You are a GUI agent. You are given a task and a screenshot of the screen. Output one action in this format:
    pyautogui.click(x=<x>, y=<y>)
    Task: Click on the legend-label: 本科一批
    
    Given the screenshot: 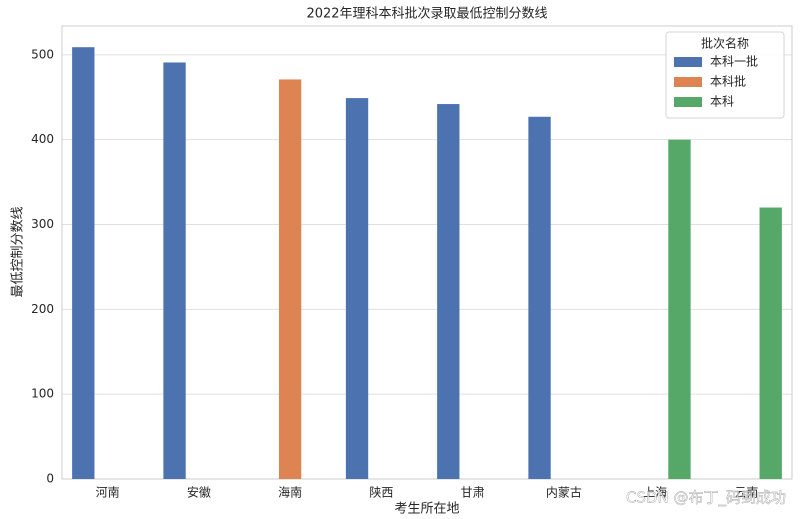 What is the action you would take?
    pyautogui.click(x=734, y=61)
    